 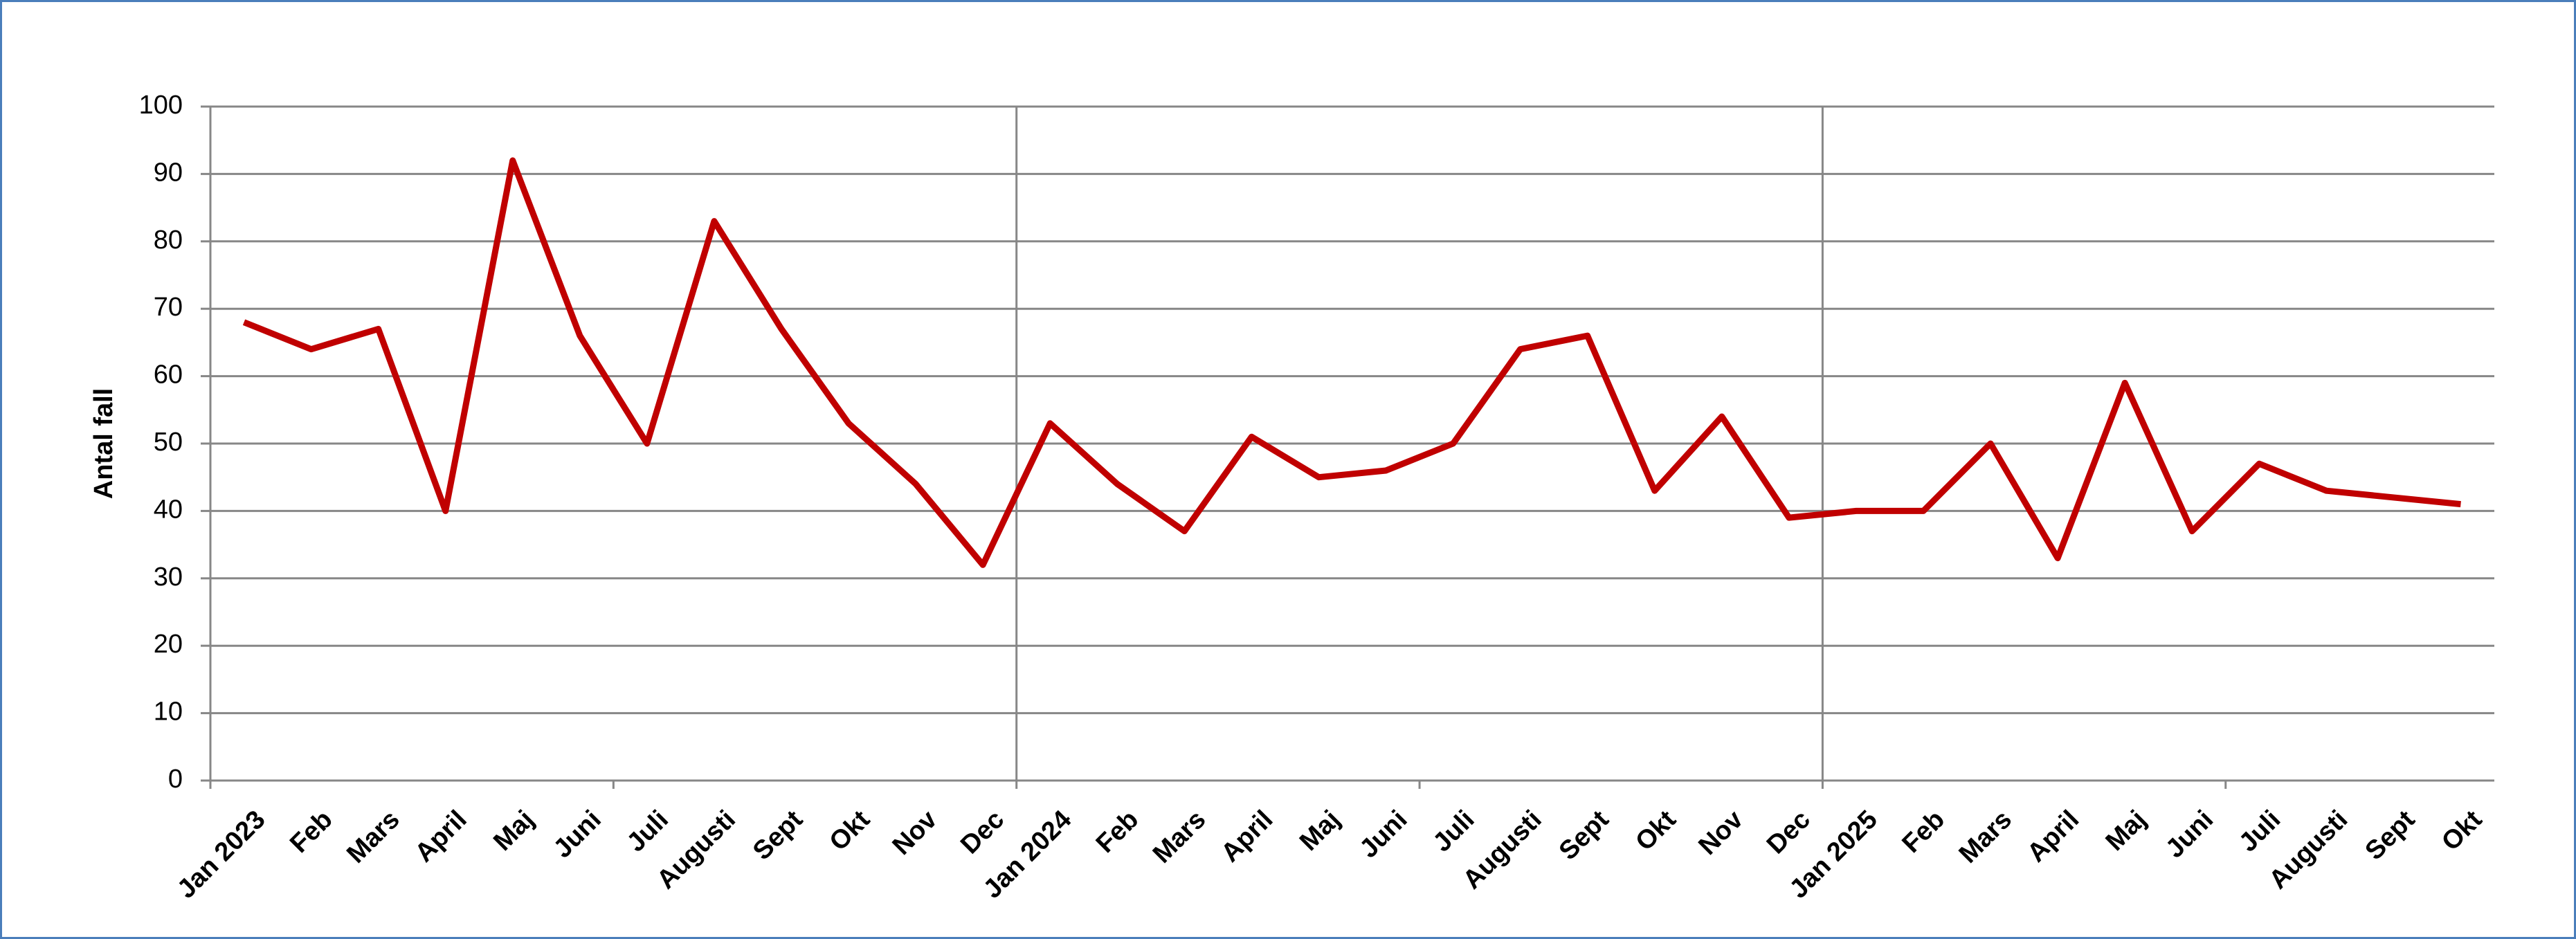 I want to click on y-tick-label: 100, so click(x=161, y=105).